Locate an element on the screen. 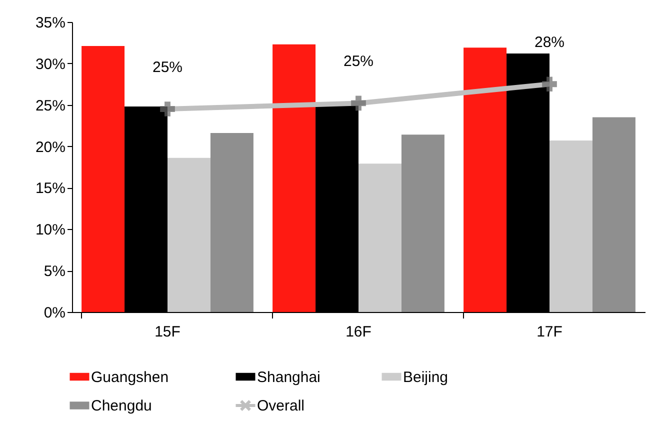 Image resolution: width=654 pixels, height=421 pixels. legend-label: Shanghai is located at coordinates (288, 377).